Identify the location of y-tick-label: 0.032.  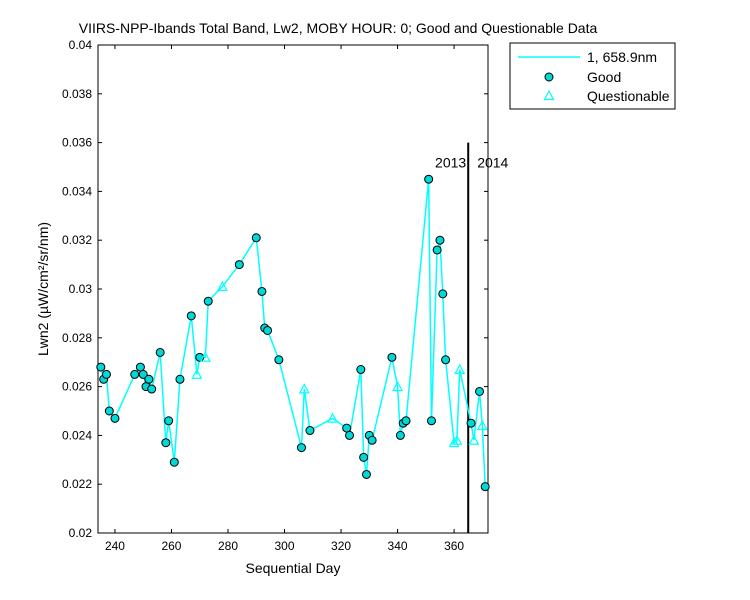
(77, 240).